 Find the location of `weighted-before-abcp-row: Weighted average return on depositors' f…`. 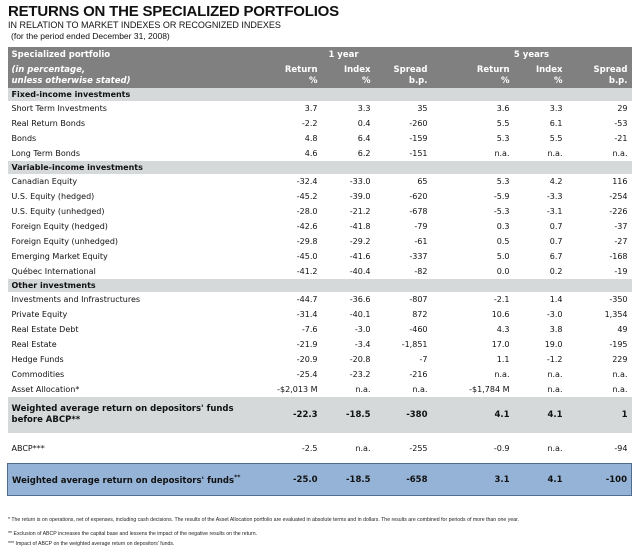

weighted-before-abcp-row: Weighted average return on depositors' f… is located at coordinates (319, 415).